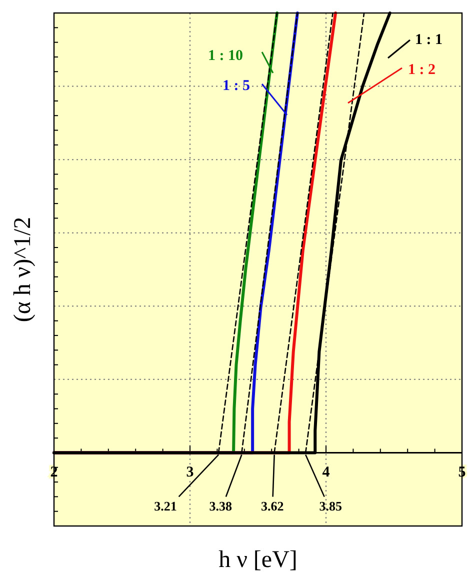  What do you see at coordinates (225, 56) in the screenshot?
I see `series-label: 1 : 10` at bounding box center [225, 56].